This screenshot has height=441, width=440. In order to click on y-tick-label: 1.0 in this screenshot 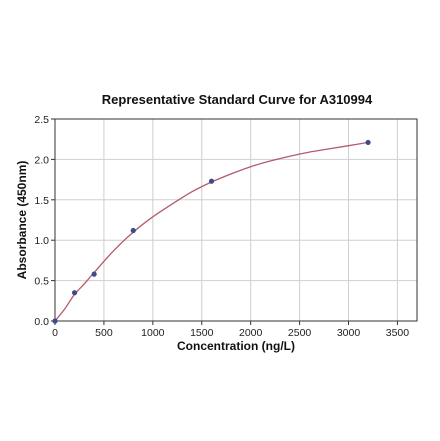, I will do `click(41, 241)`.